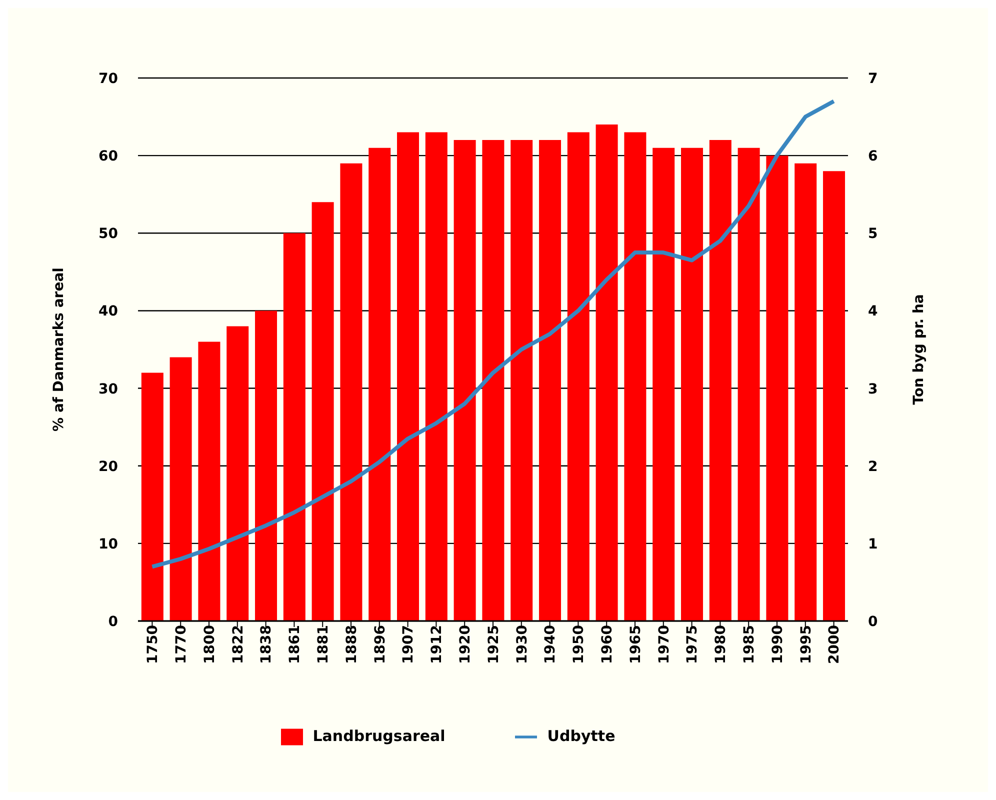 Image resolution: width=996 pixels, height=800 pixels. Describe the element at coordinates (494, 644) in the screenshot. I see `x-tick-label: 1925` at that location.